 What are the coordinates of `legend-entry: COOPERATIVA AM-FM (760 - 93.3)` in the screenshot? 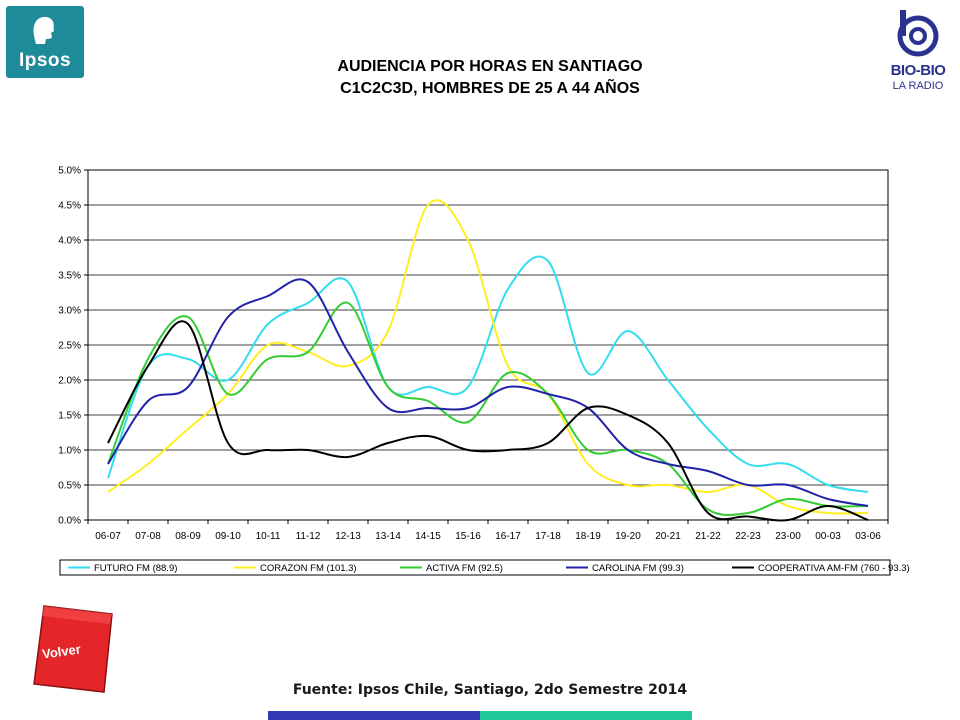 It's located at (834, 568).